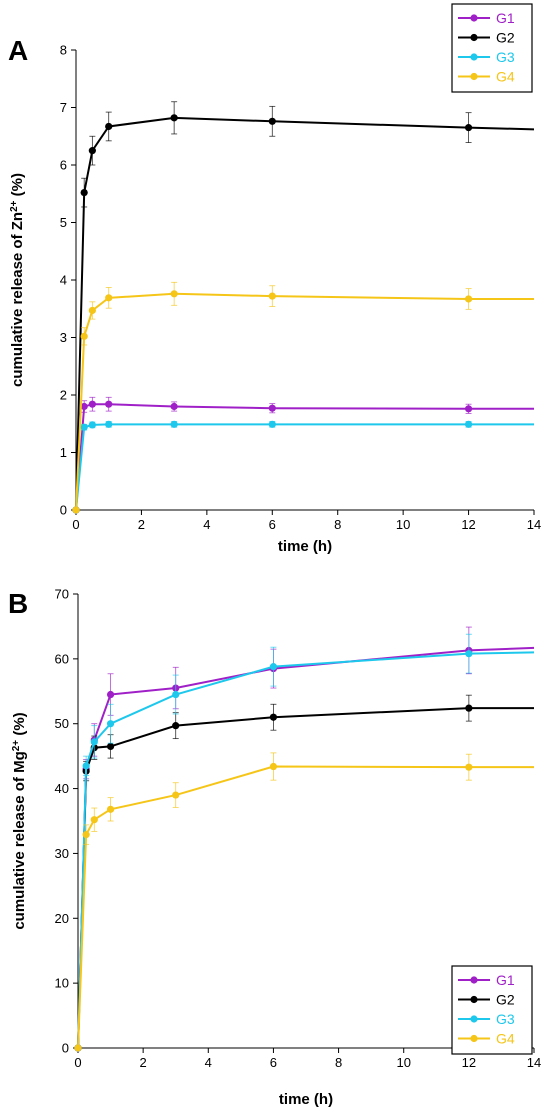 This screenshot has height=1114, width=550. Describe the element at coordinates (337, 524) in the screenshot. I see `panel-a-x-tick-label: 8` at that location.